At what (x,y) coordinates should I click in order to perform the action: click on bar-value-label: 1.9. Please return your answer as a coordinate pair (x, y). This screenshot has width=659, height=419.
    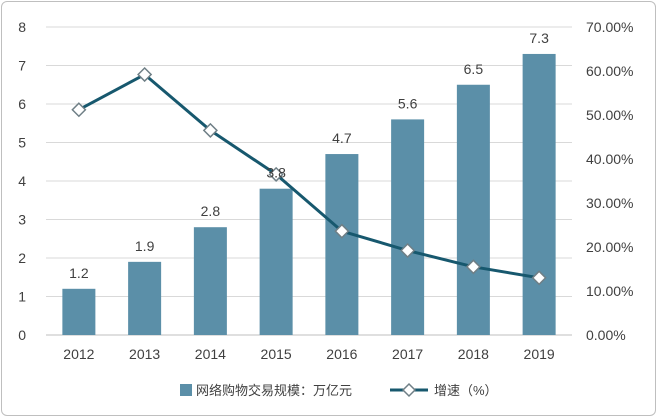
    Looking at the image, I should click on (145, 246).